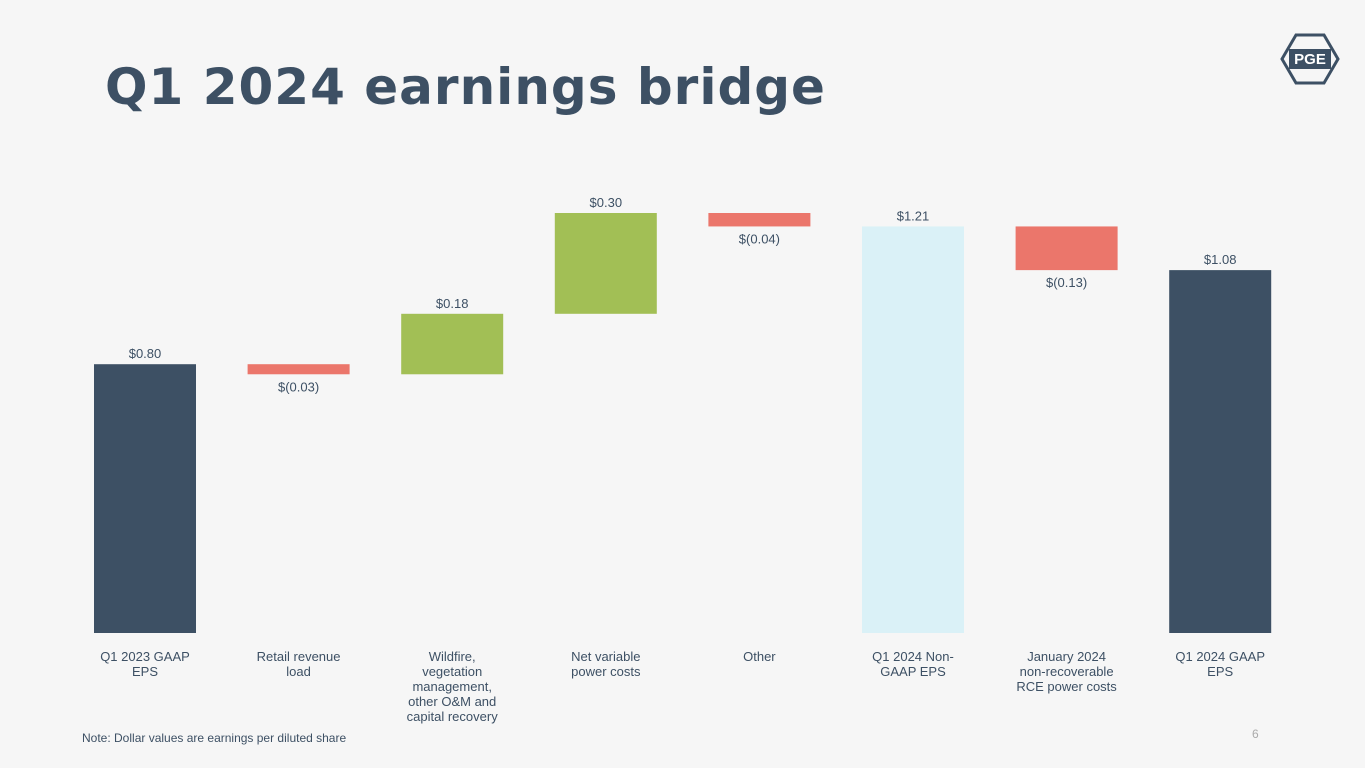 The width and height of the screenshot is (1365, 768). Describe the element at coordinates (1255, 734) in the screenshot. I see `page-number: 6` at that location.